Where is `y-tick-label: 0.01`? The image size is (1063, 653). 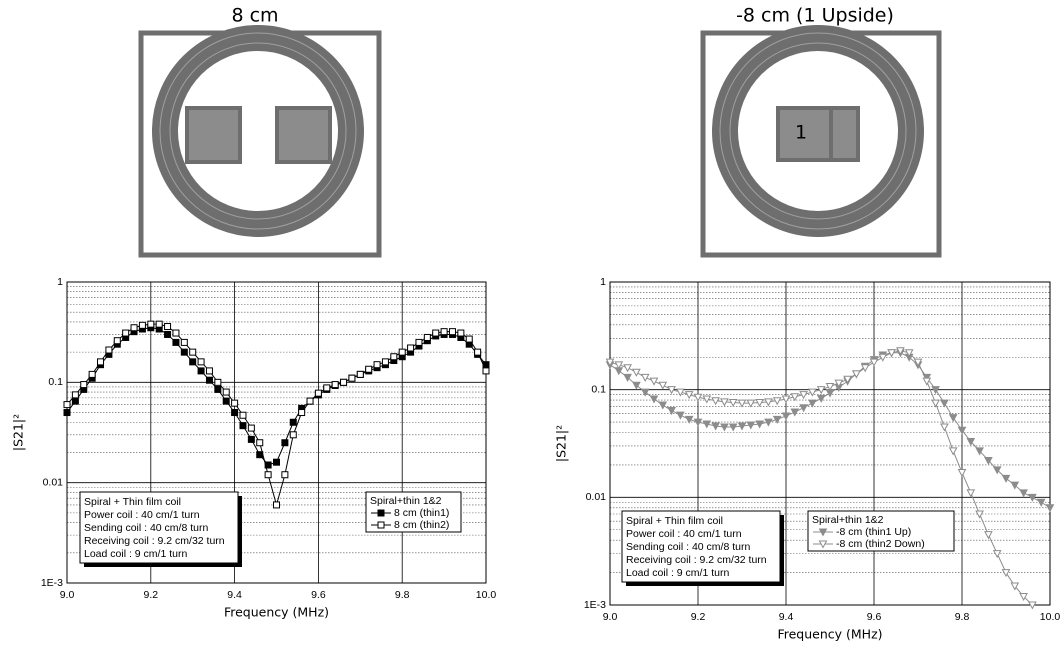 y-tick-label: 0.01 is located at coordinates (596, 497).